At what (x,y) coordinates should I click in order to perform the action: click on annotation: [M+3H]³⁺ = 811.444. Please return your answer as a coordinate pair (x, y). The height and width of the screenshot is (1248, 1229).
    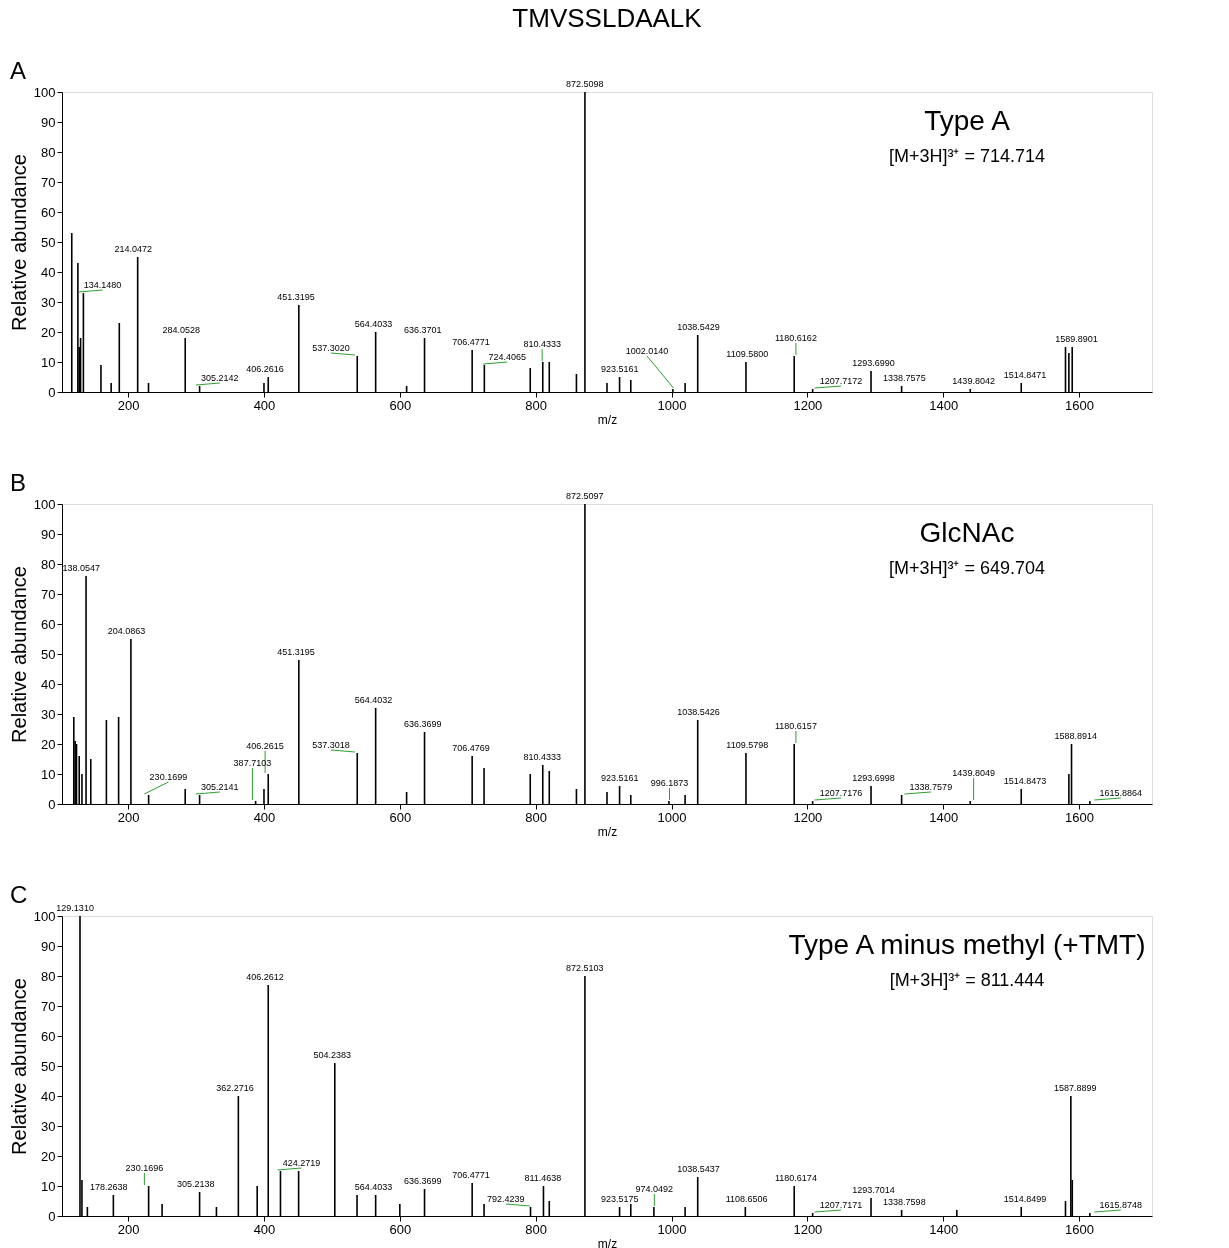
    Looking at the image, I should click on (967, 980).